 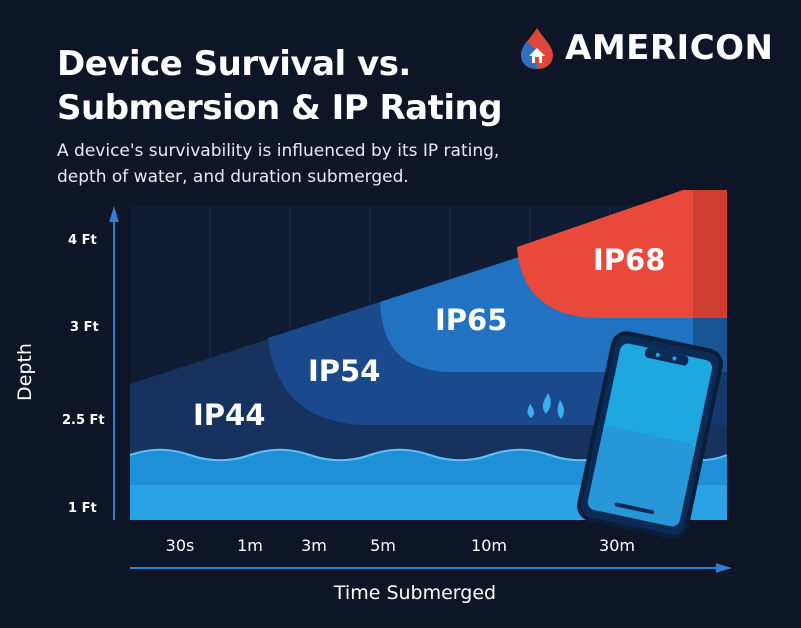 What do you see at coordinates (229, 415) in the screenshot?
I see `zone-label-ip44: IP44` at bounding box center [229, 415].